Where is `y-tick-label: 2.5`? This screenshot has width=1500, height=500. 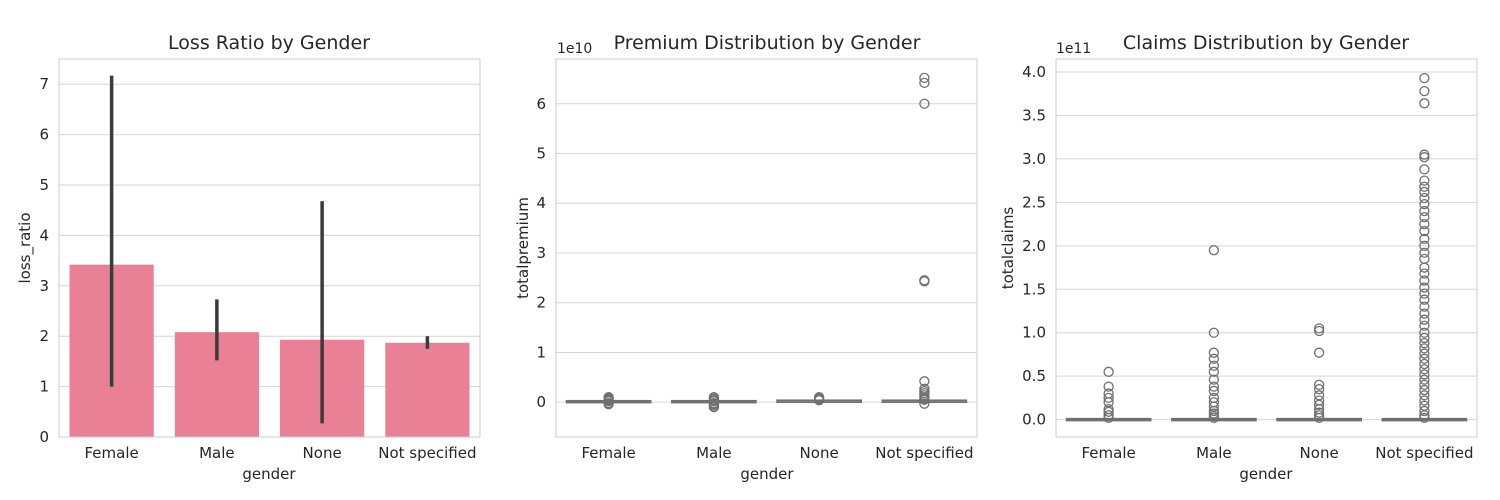
y-tick-label: 2.5 is located at coordinates (1034, 202).